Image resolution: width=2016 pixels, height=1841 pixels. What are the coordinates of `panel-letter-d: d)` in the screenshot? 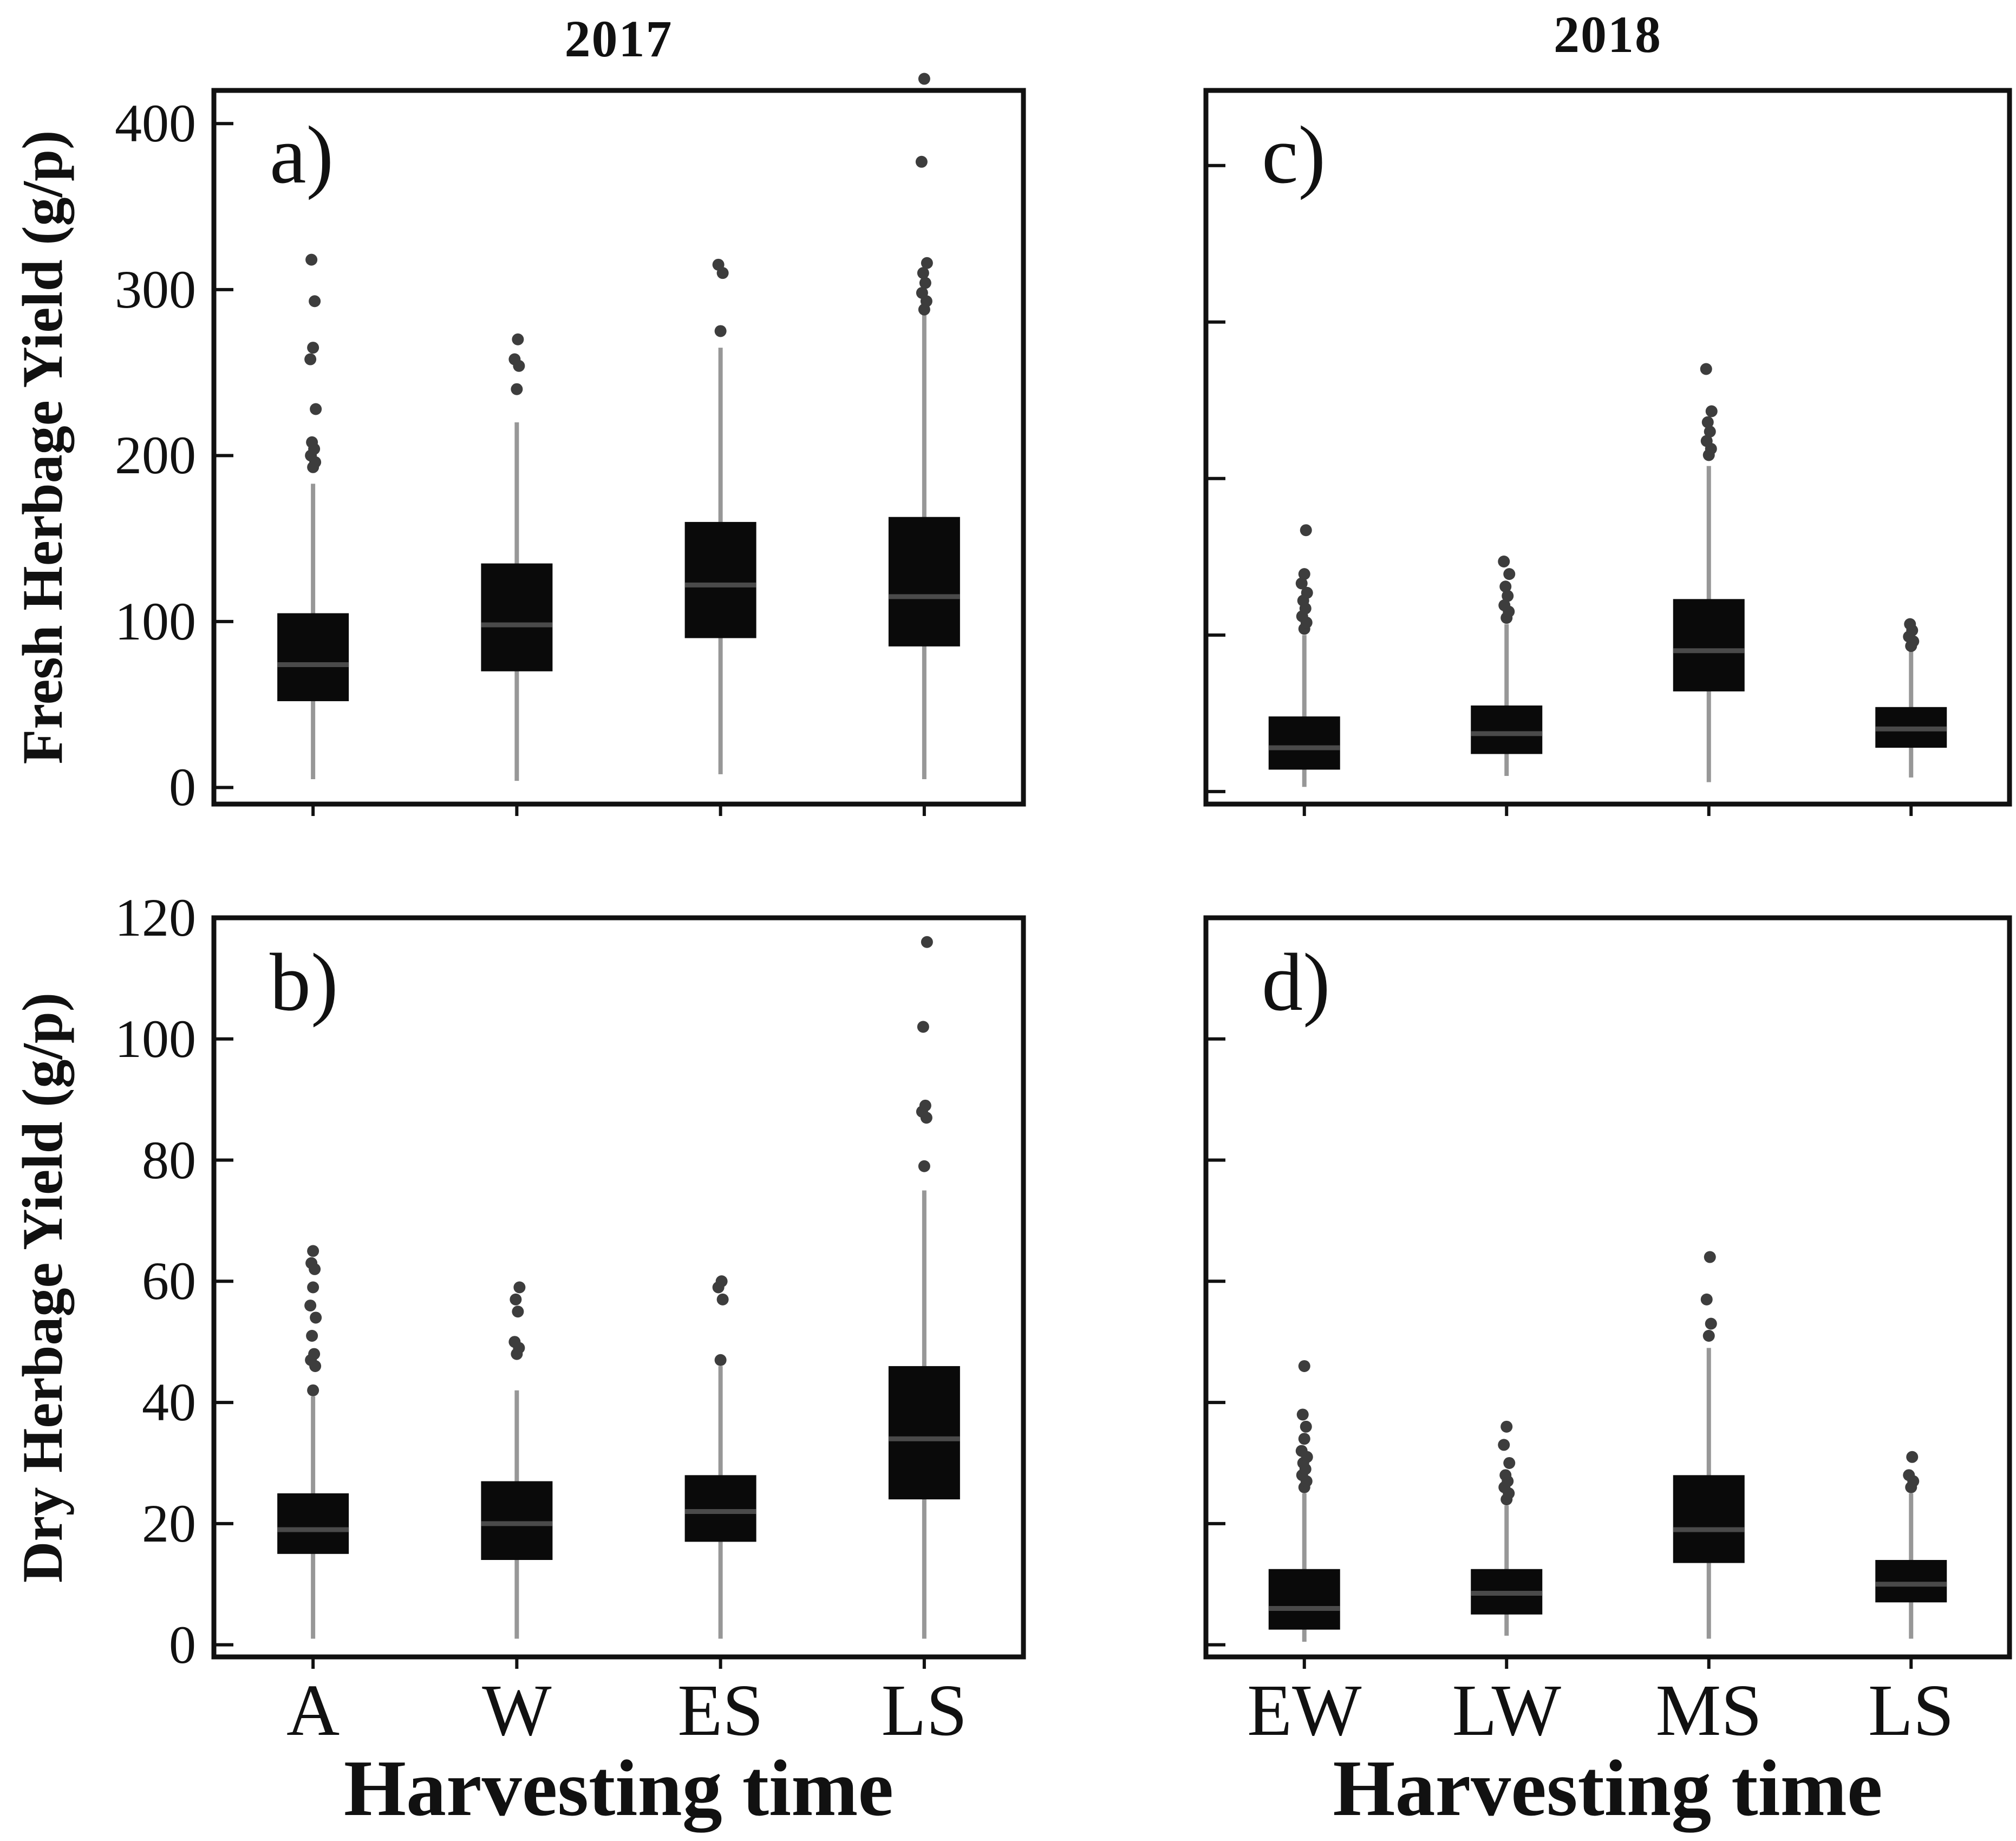 It's located at (1296, 983).